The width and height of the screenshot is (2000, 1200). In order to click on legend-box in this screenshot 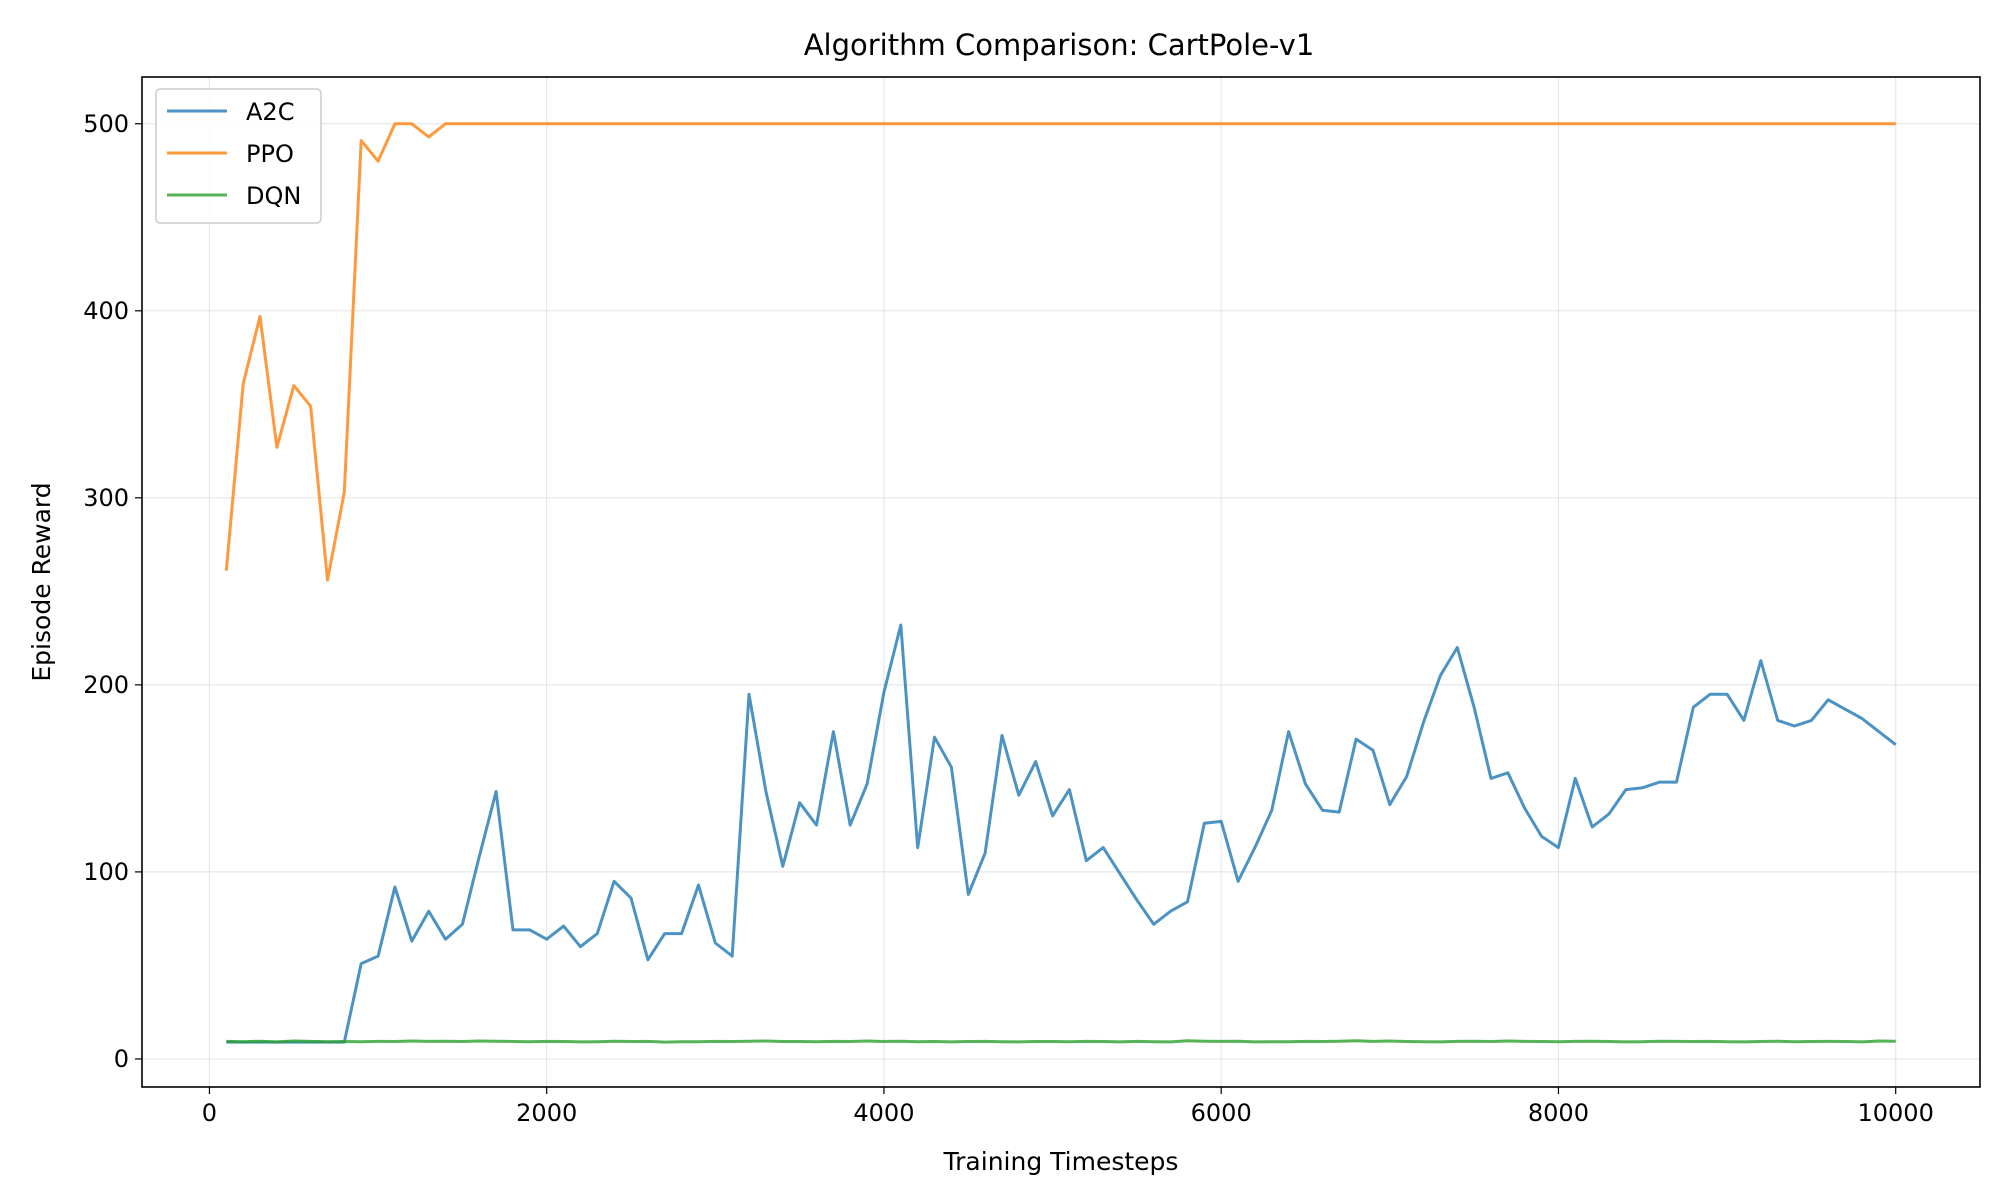, I will do `click(238, 156)`.